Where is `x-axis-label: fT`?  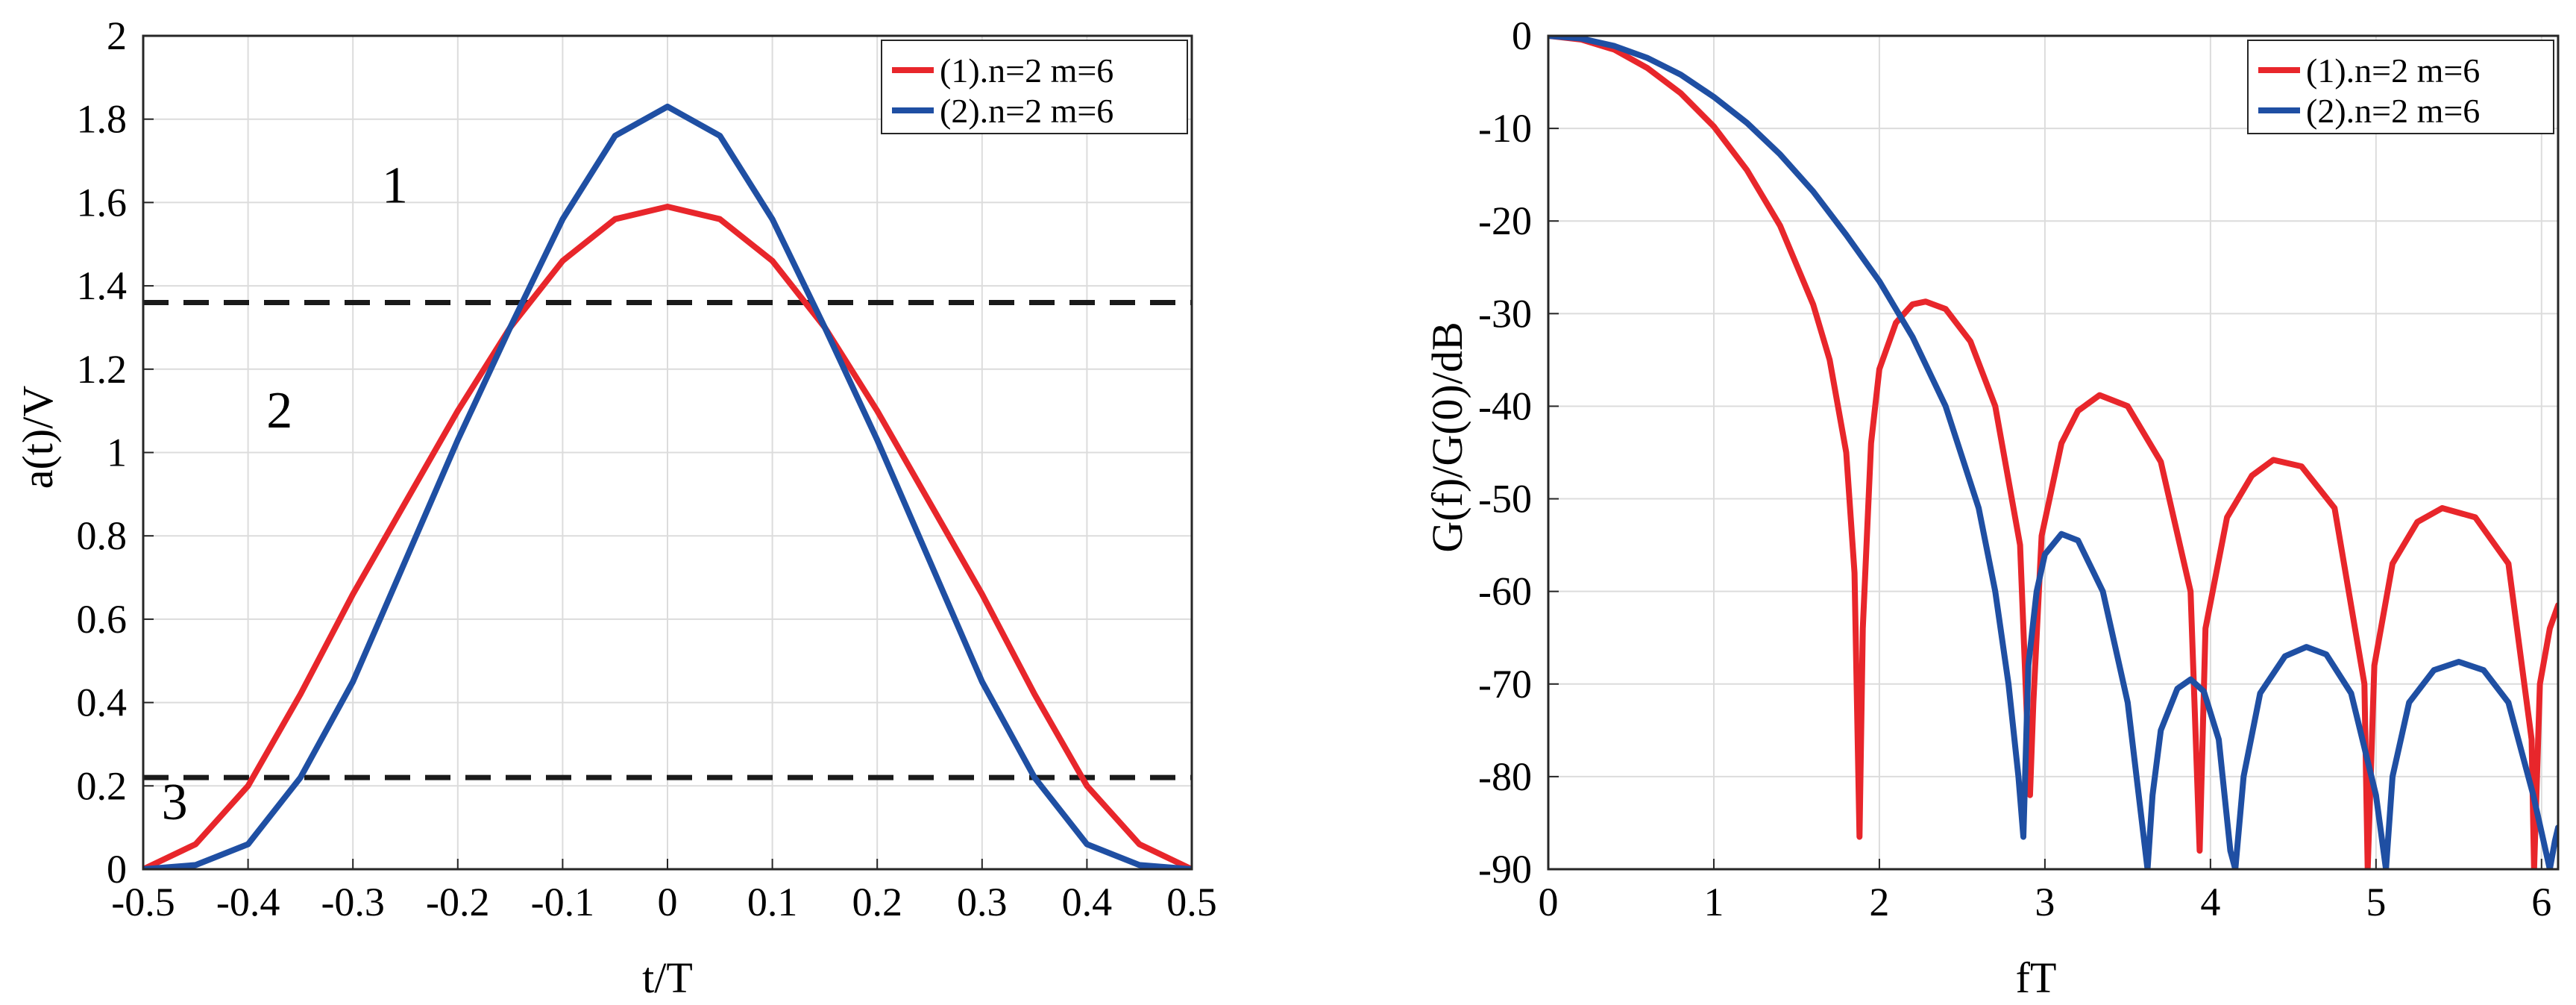 x-axis-label: fT is located at coordinates (2037, 978).